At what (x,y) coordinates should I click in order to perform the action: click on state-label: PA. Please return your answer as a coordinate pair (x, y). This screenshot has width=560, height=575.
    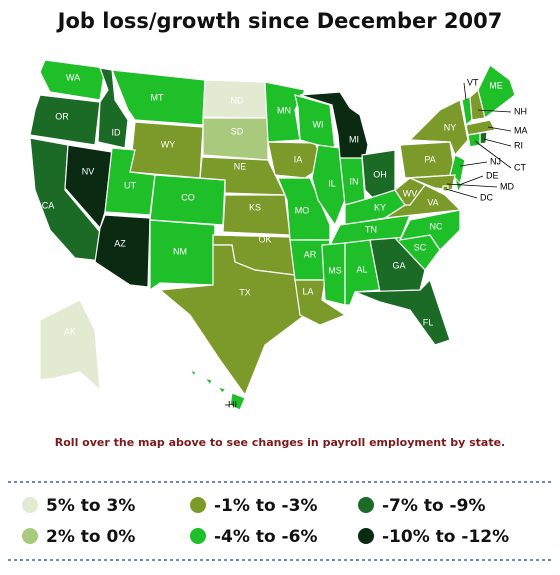
    Looking at the image, I should click on (429, 159).